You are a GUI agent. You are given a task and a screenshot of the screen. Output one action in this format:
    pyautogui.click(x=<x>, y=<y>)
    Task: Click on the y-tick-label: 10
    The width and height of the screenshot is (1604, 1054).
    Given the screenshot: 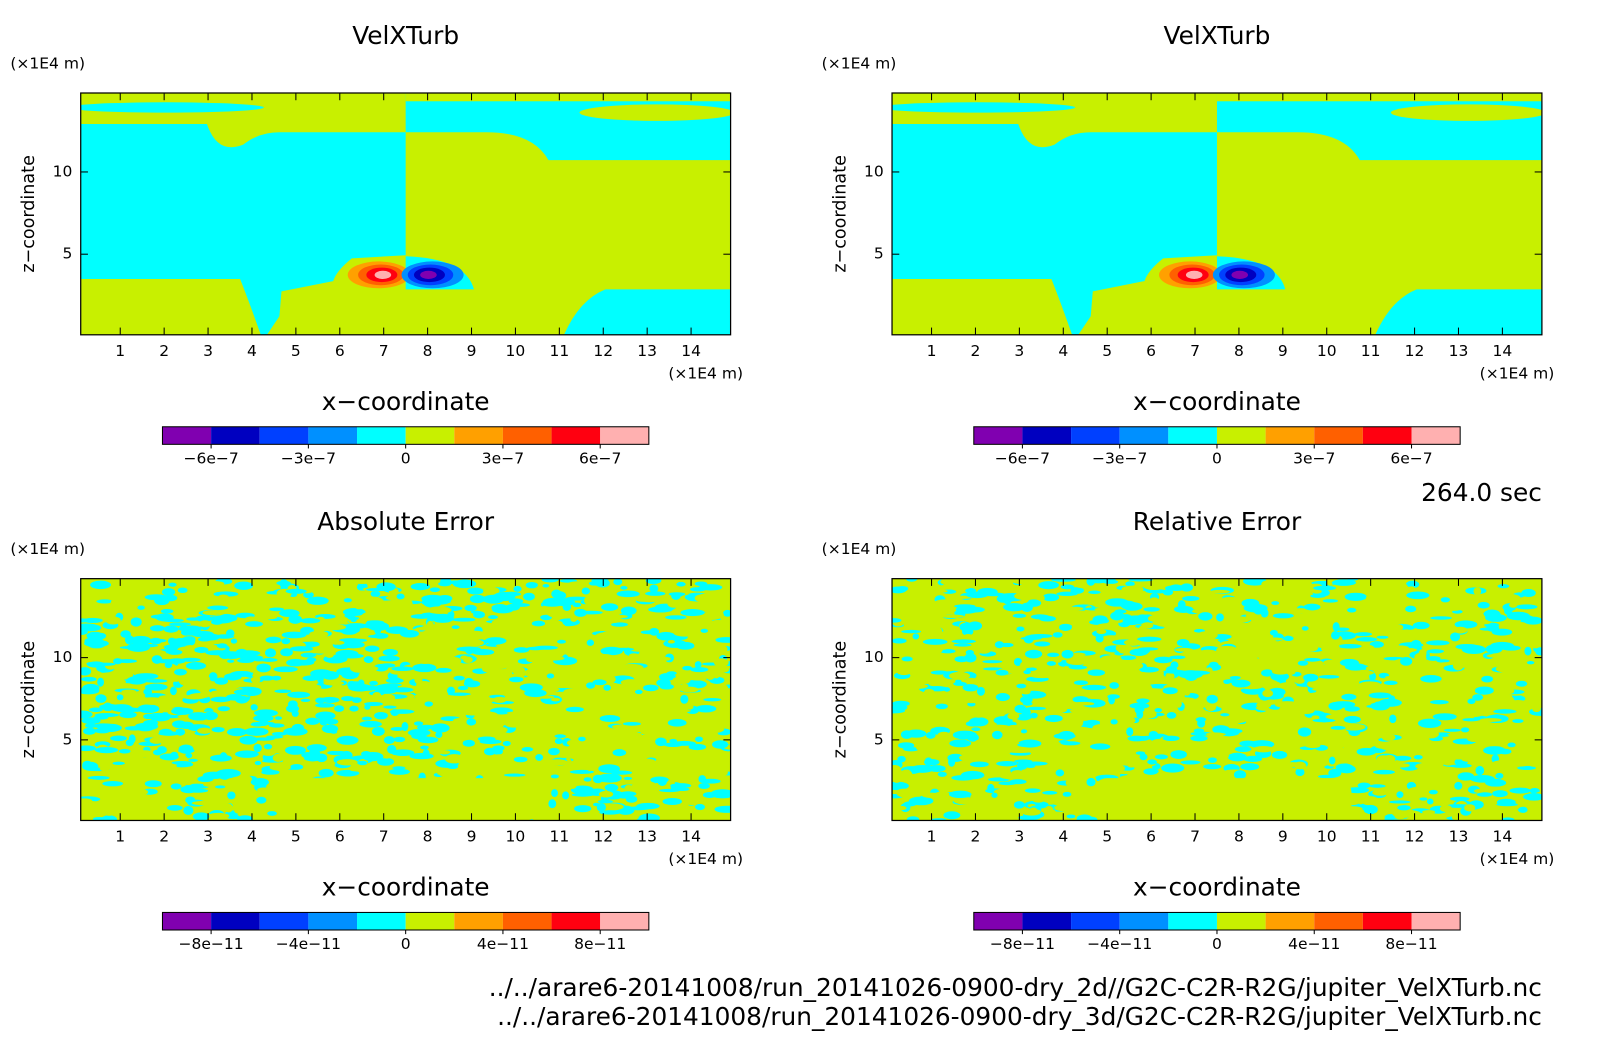 What is the action you would take?
    pyautogui.click(x=63, y=171)
    